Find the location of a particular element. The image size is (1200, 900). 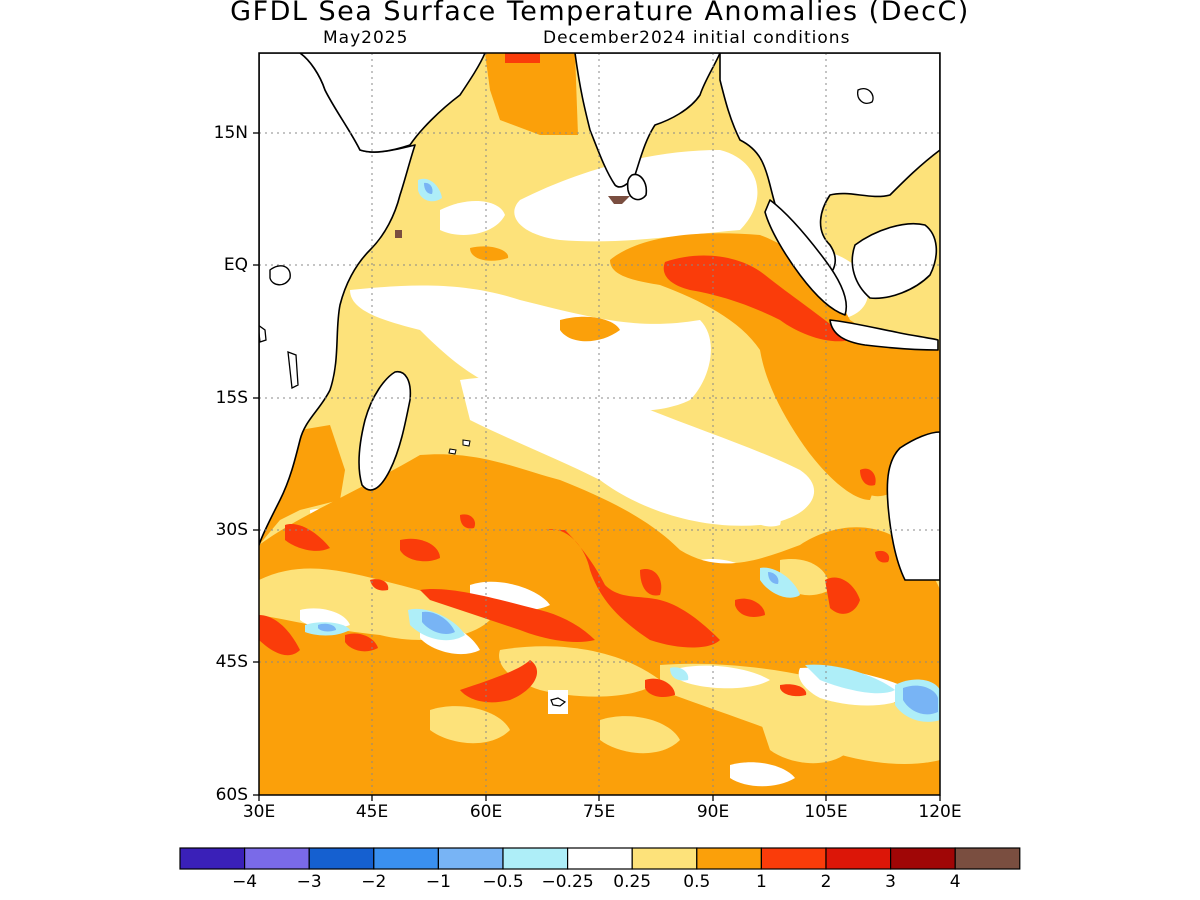

colorbar-label: 3 is located at coordinates (891, 882).